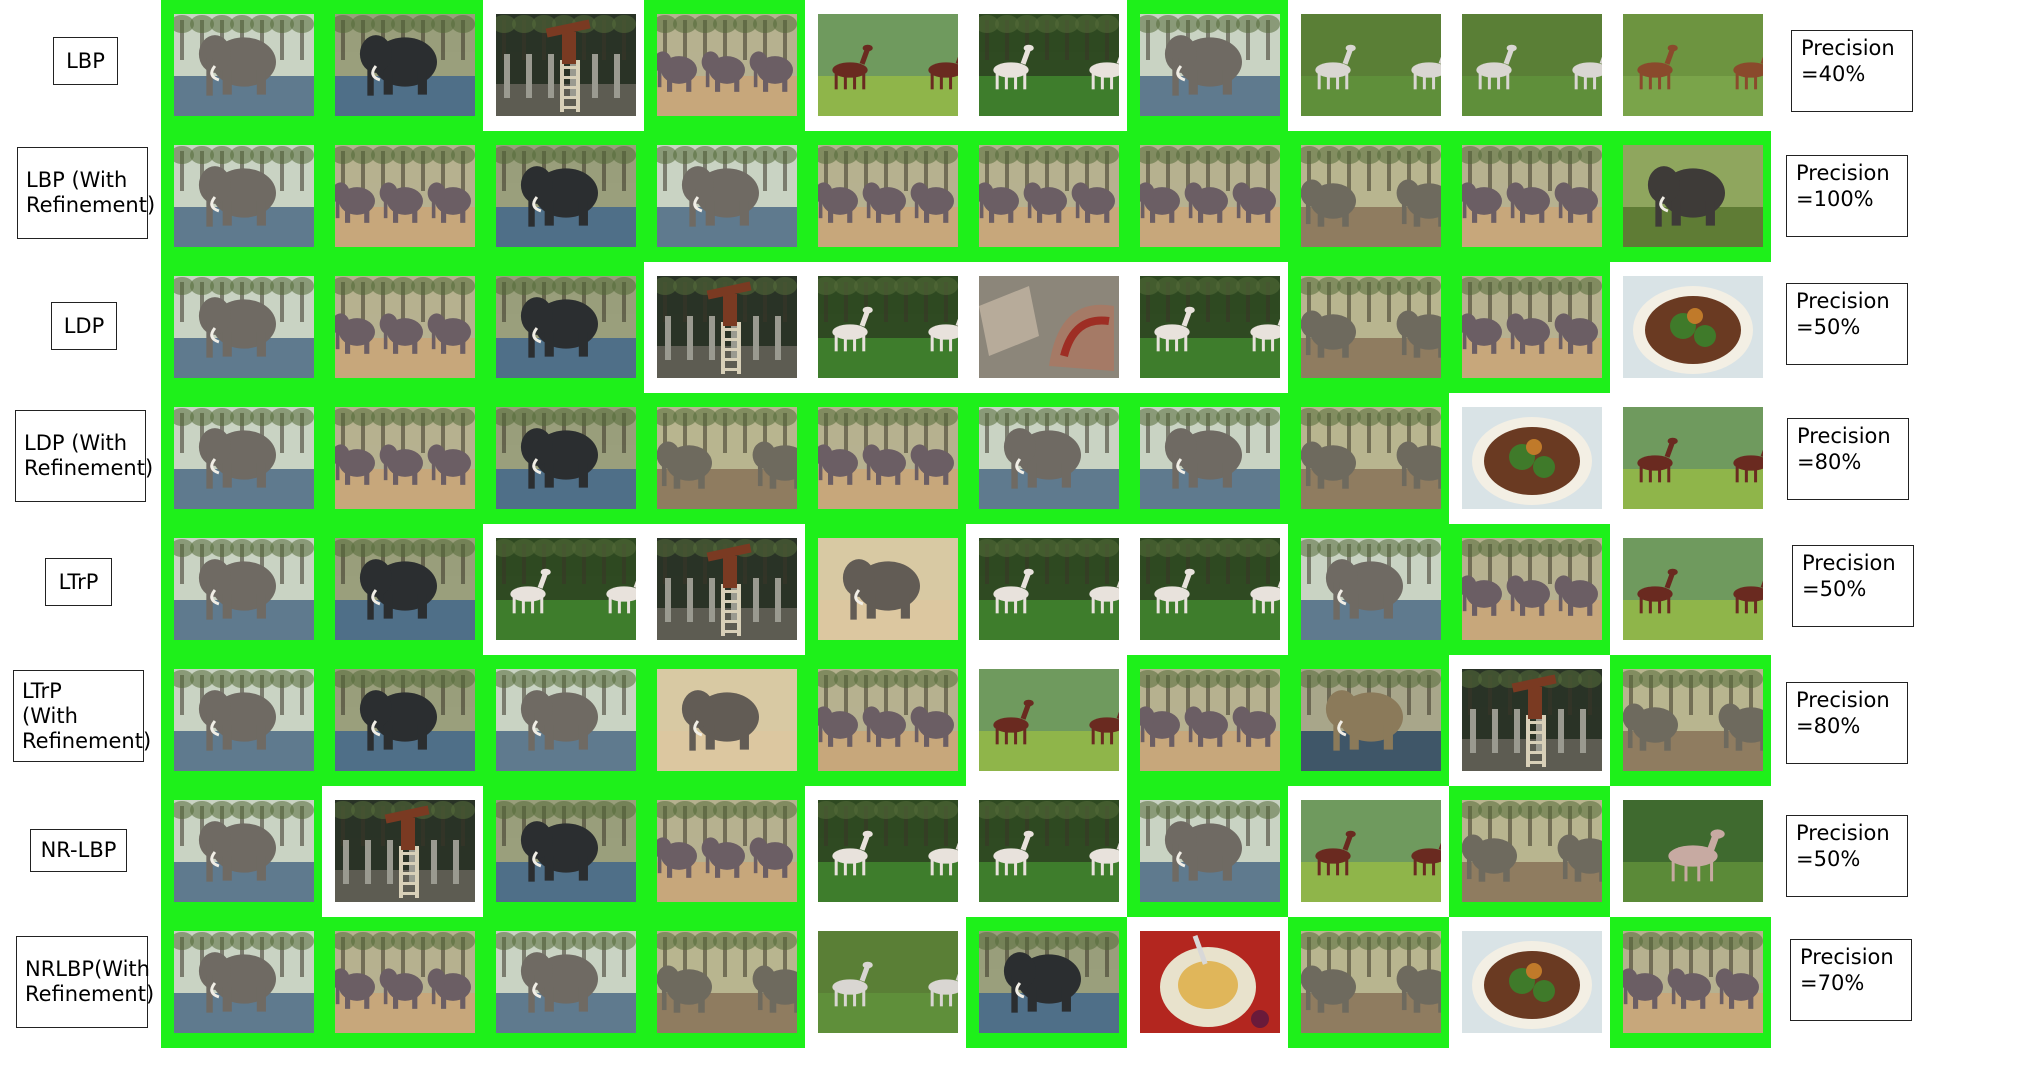  I want to click on method-label: LBP (With Refinement), so click(86, 193).